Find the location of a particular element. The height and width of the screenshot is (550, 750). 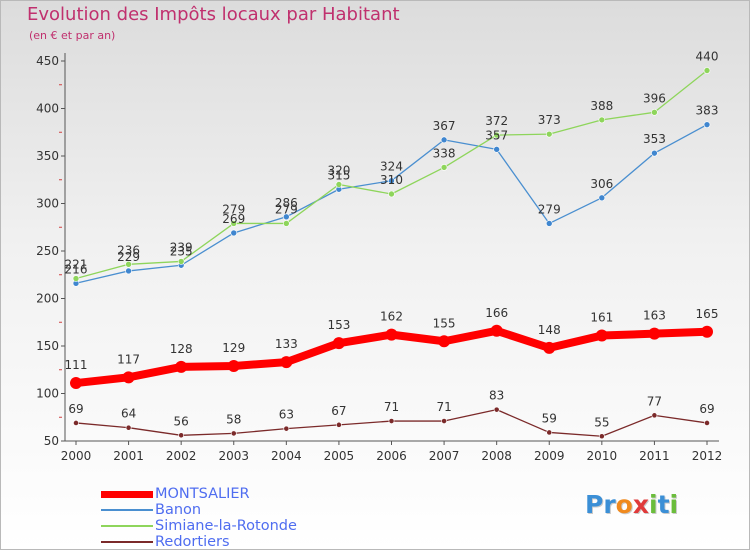

legend-item-redortiers: Redortiers is located at coordinates (199, 542).